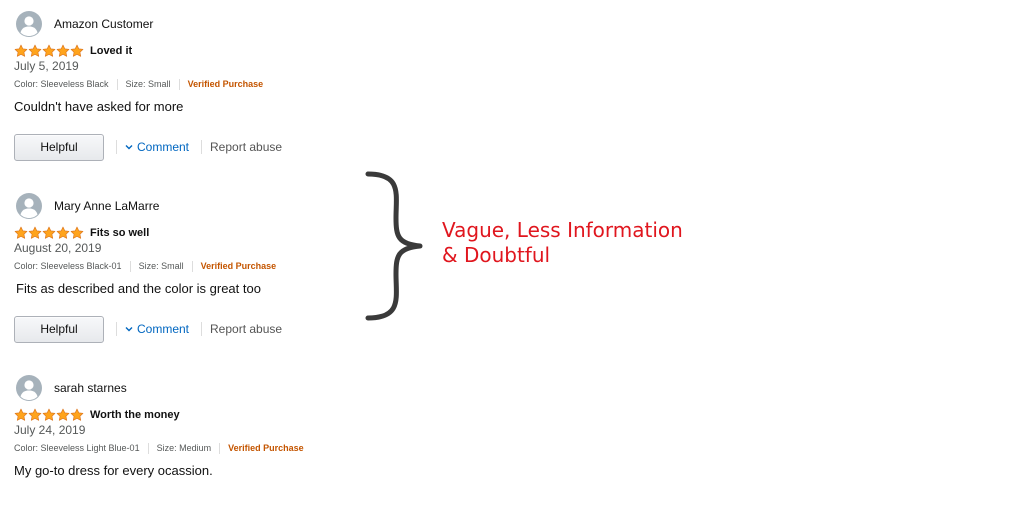 The image size is (1024, 508). What do you see at coordinates (113, 470) in the screenshot?
I see `review-body: My go-to dress for every ocassion.` at bounding box center [113, 470].